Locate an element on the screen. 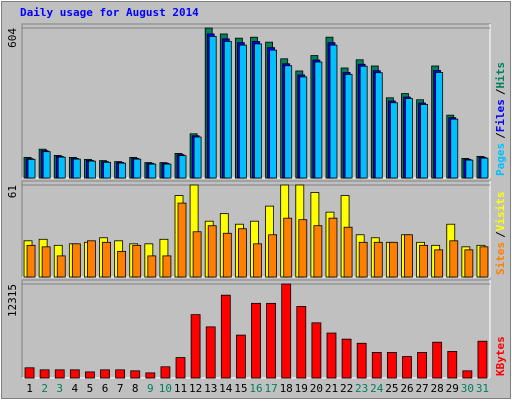 The image size is (512, 404). legend: Pages/Files/Hits is located at coordinates (500, 119).